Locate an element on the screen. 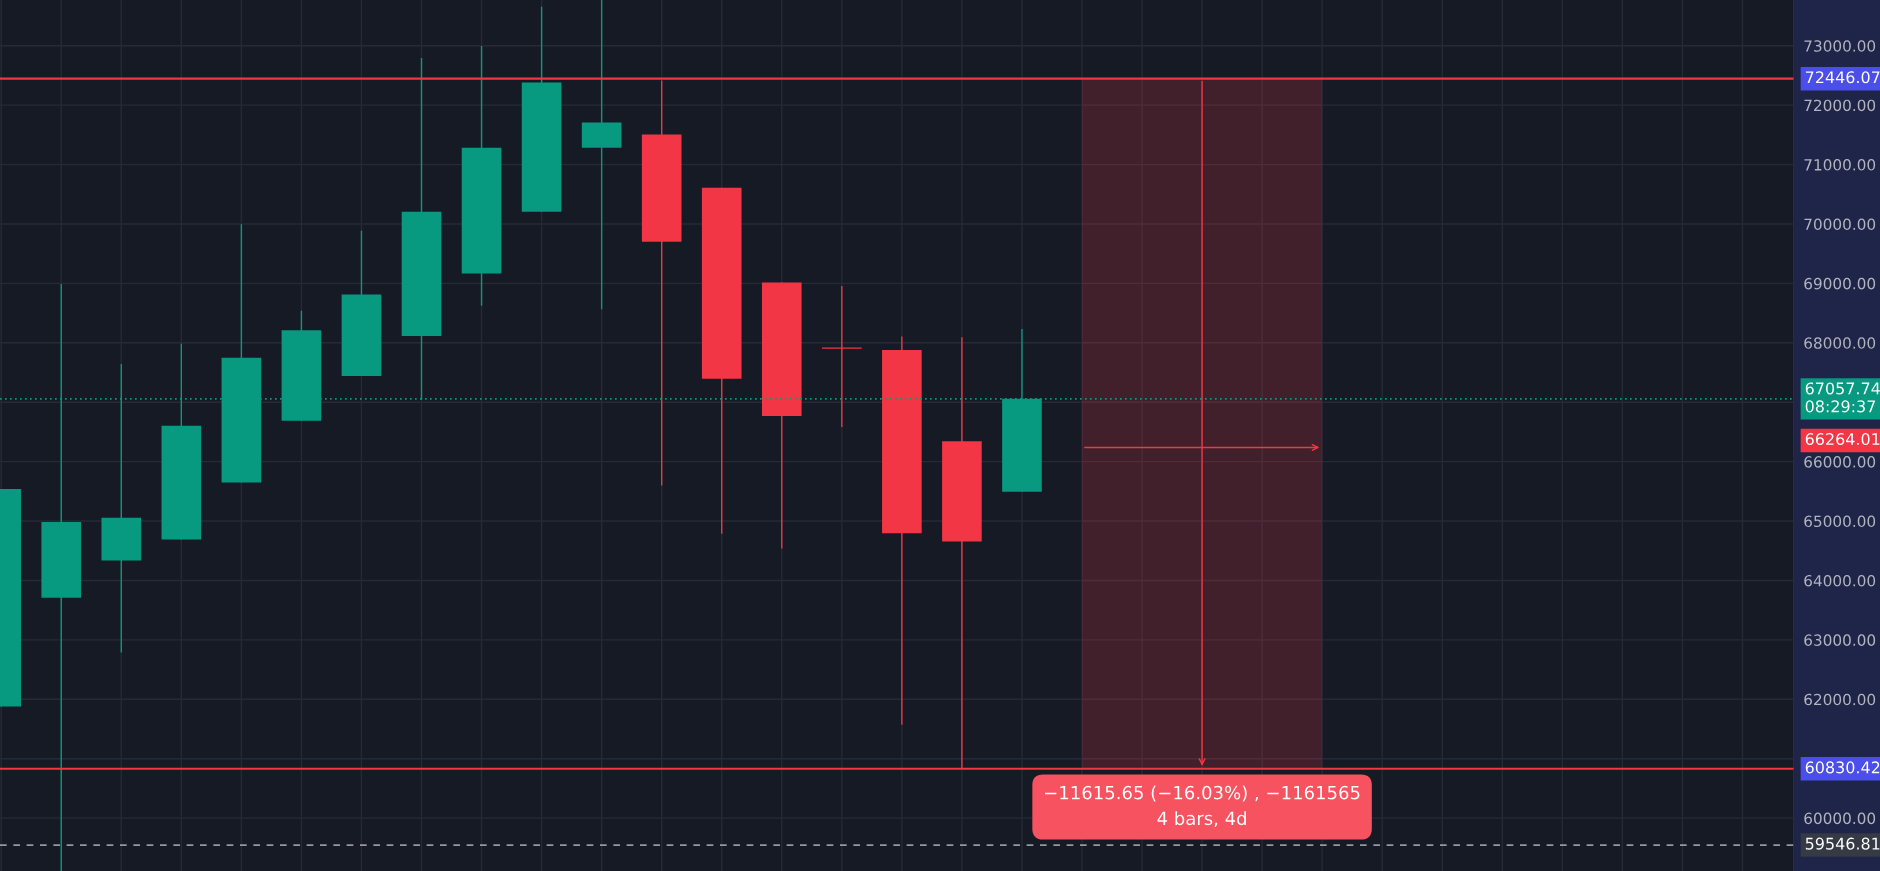  ref-line-label: 60830.42 is located at coordinates (1842, 767).